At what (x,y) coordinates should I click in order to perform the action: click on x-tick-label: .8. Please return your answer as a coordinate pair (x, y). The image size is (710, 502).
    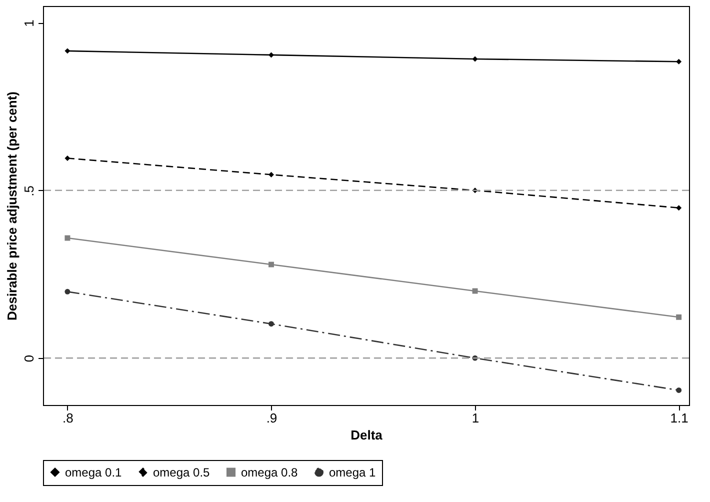
    Looking at the image, I should click on (68, 418).